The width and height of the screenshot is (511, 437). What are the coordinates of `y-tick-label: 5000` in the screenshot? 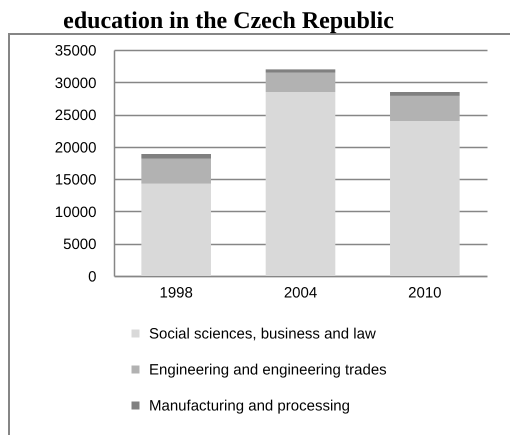 It's located at (79, 245).